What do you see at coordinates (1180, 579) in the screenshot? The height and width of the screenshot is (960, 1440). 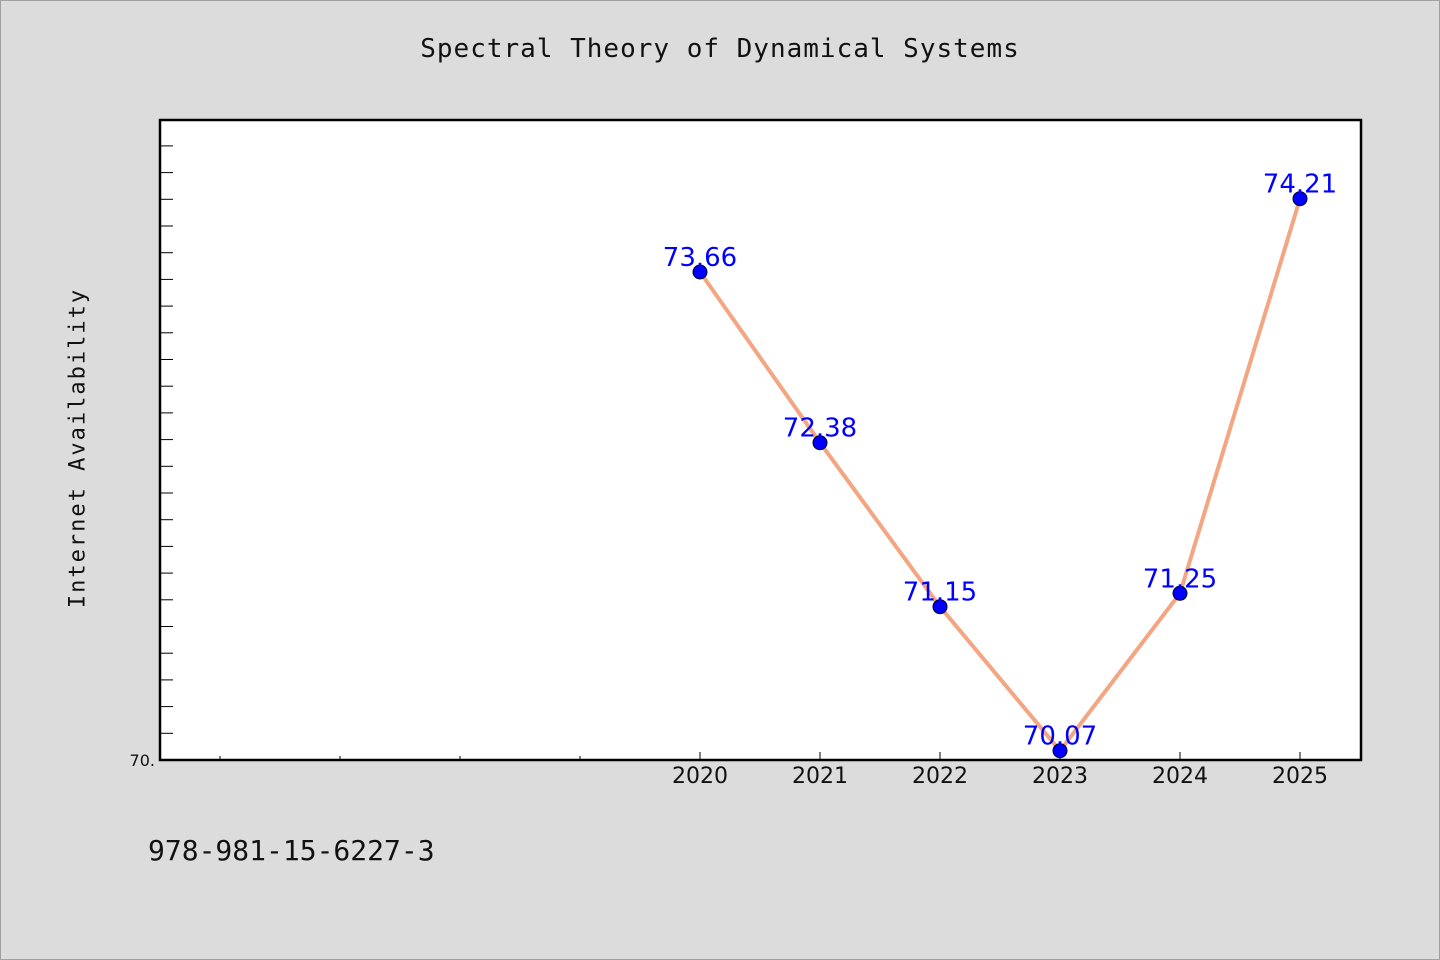 I see `data-label: 71.25` at bounding box center [1180, 579].